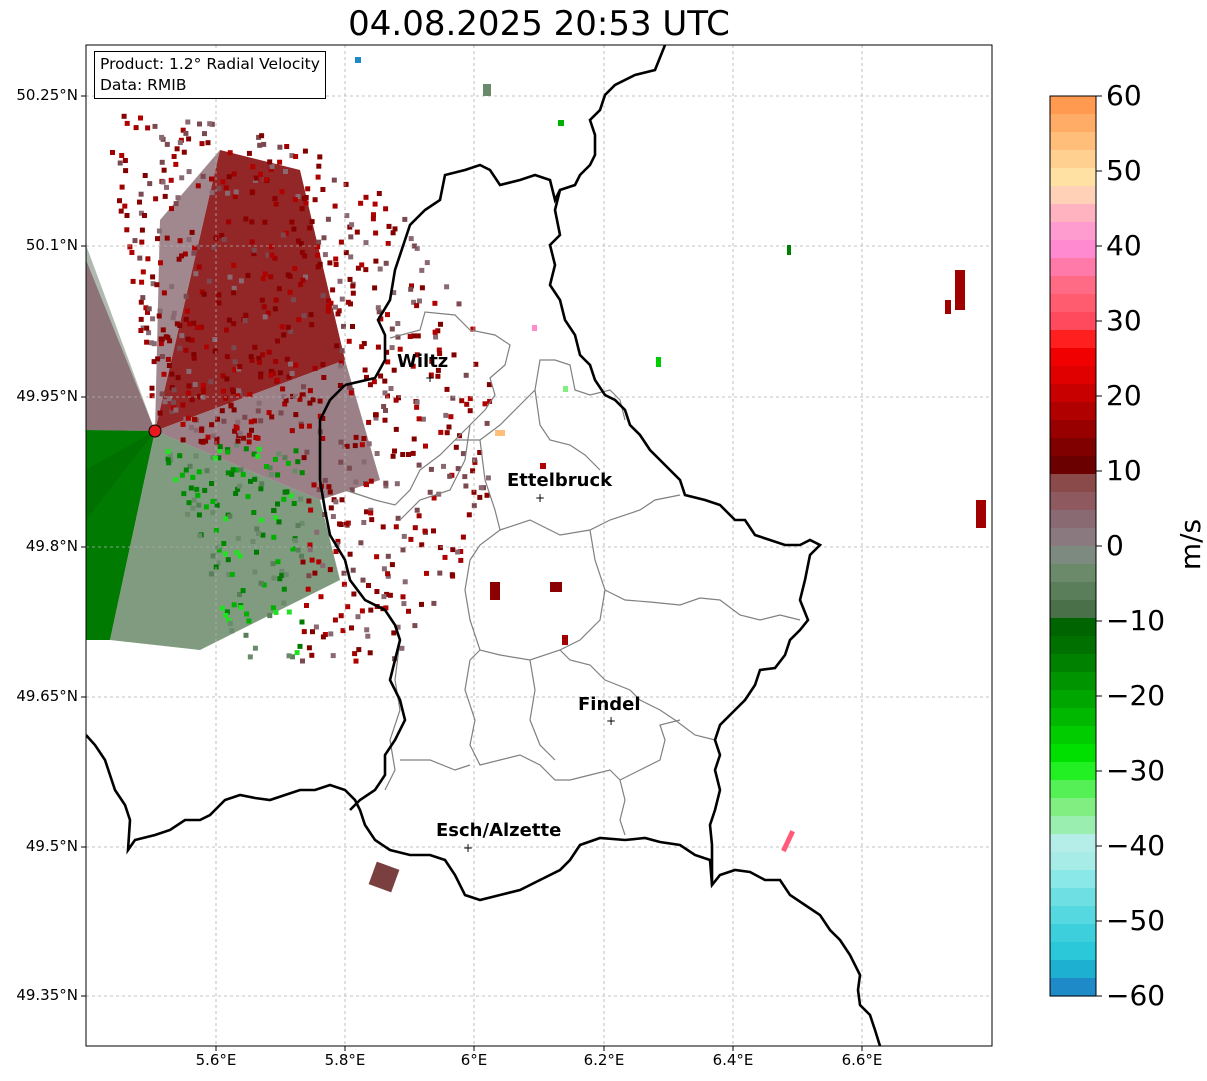 This screenshot has width=1207, height=1081. I want to click on colorbar-tick-label: −20, so click(1136, 695).